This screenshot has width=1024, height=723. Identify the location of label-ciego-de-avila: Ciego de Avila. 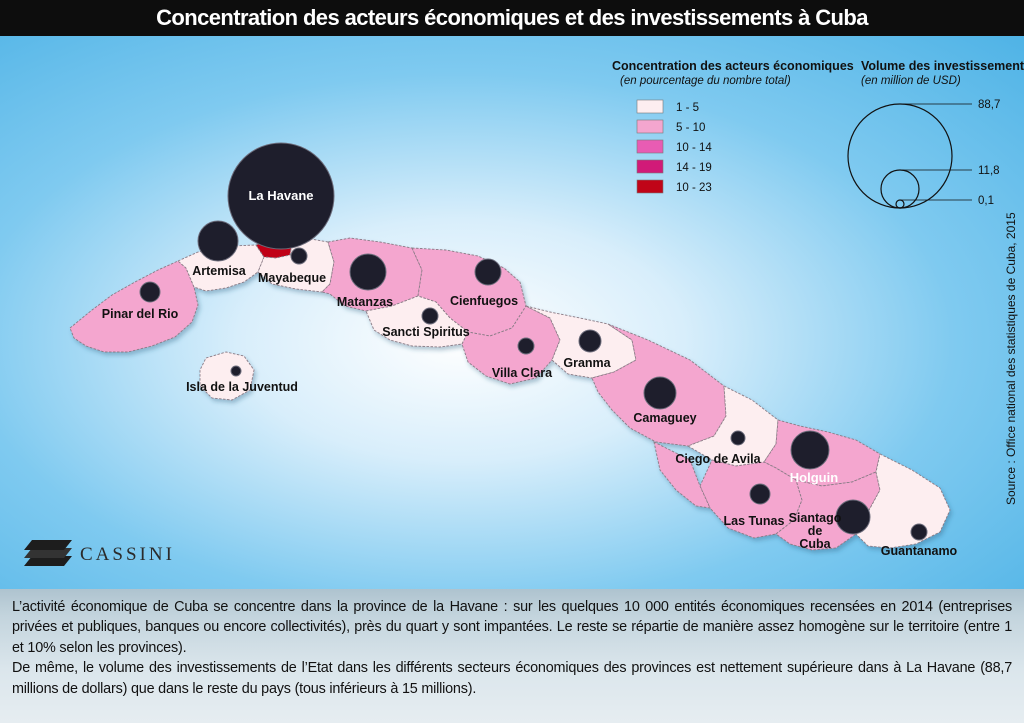
(718, 459).